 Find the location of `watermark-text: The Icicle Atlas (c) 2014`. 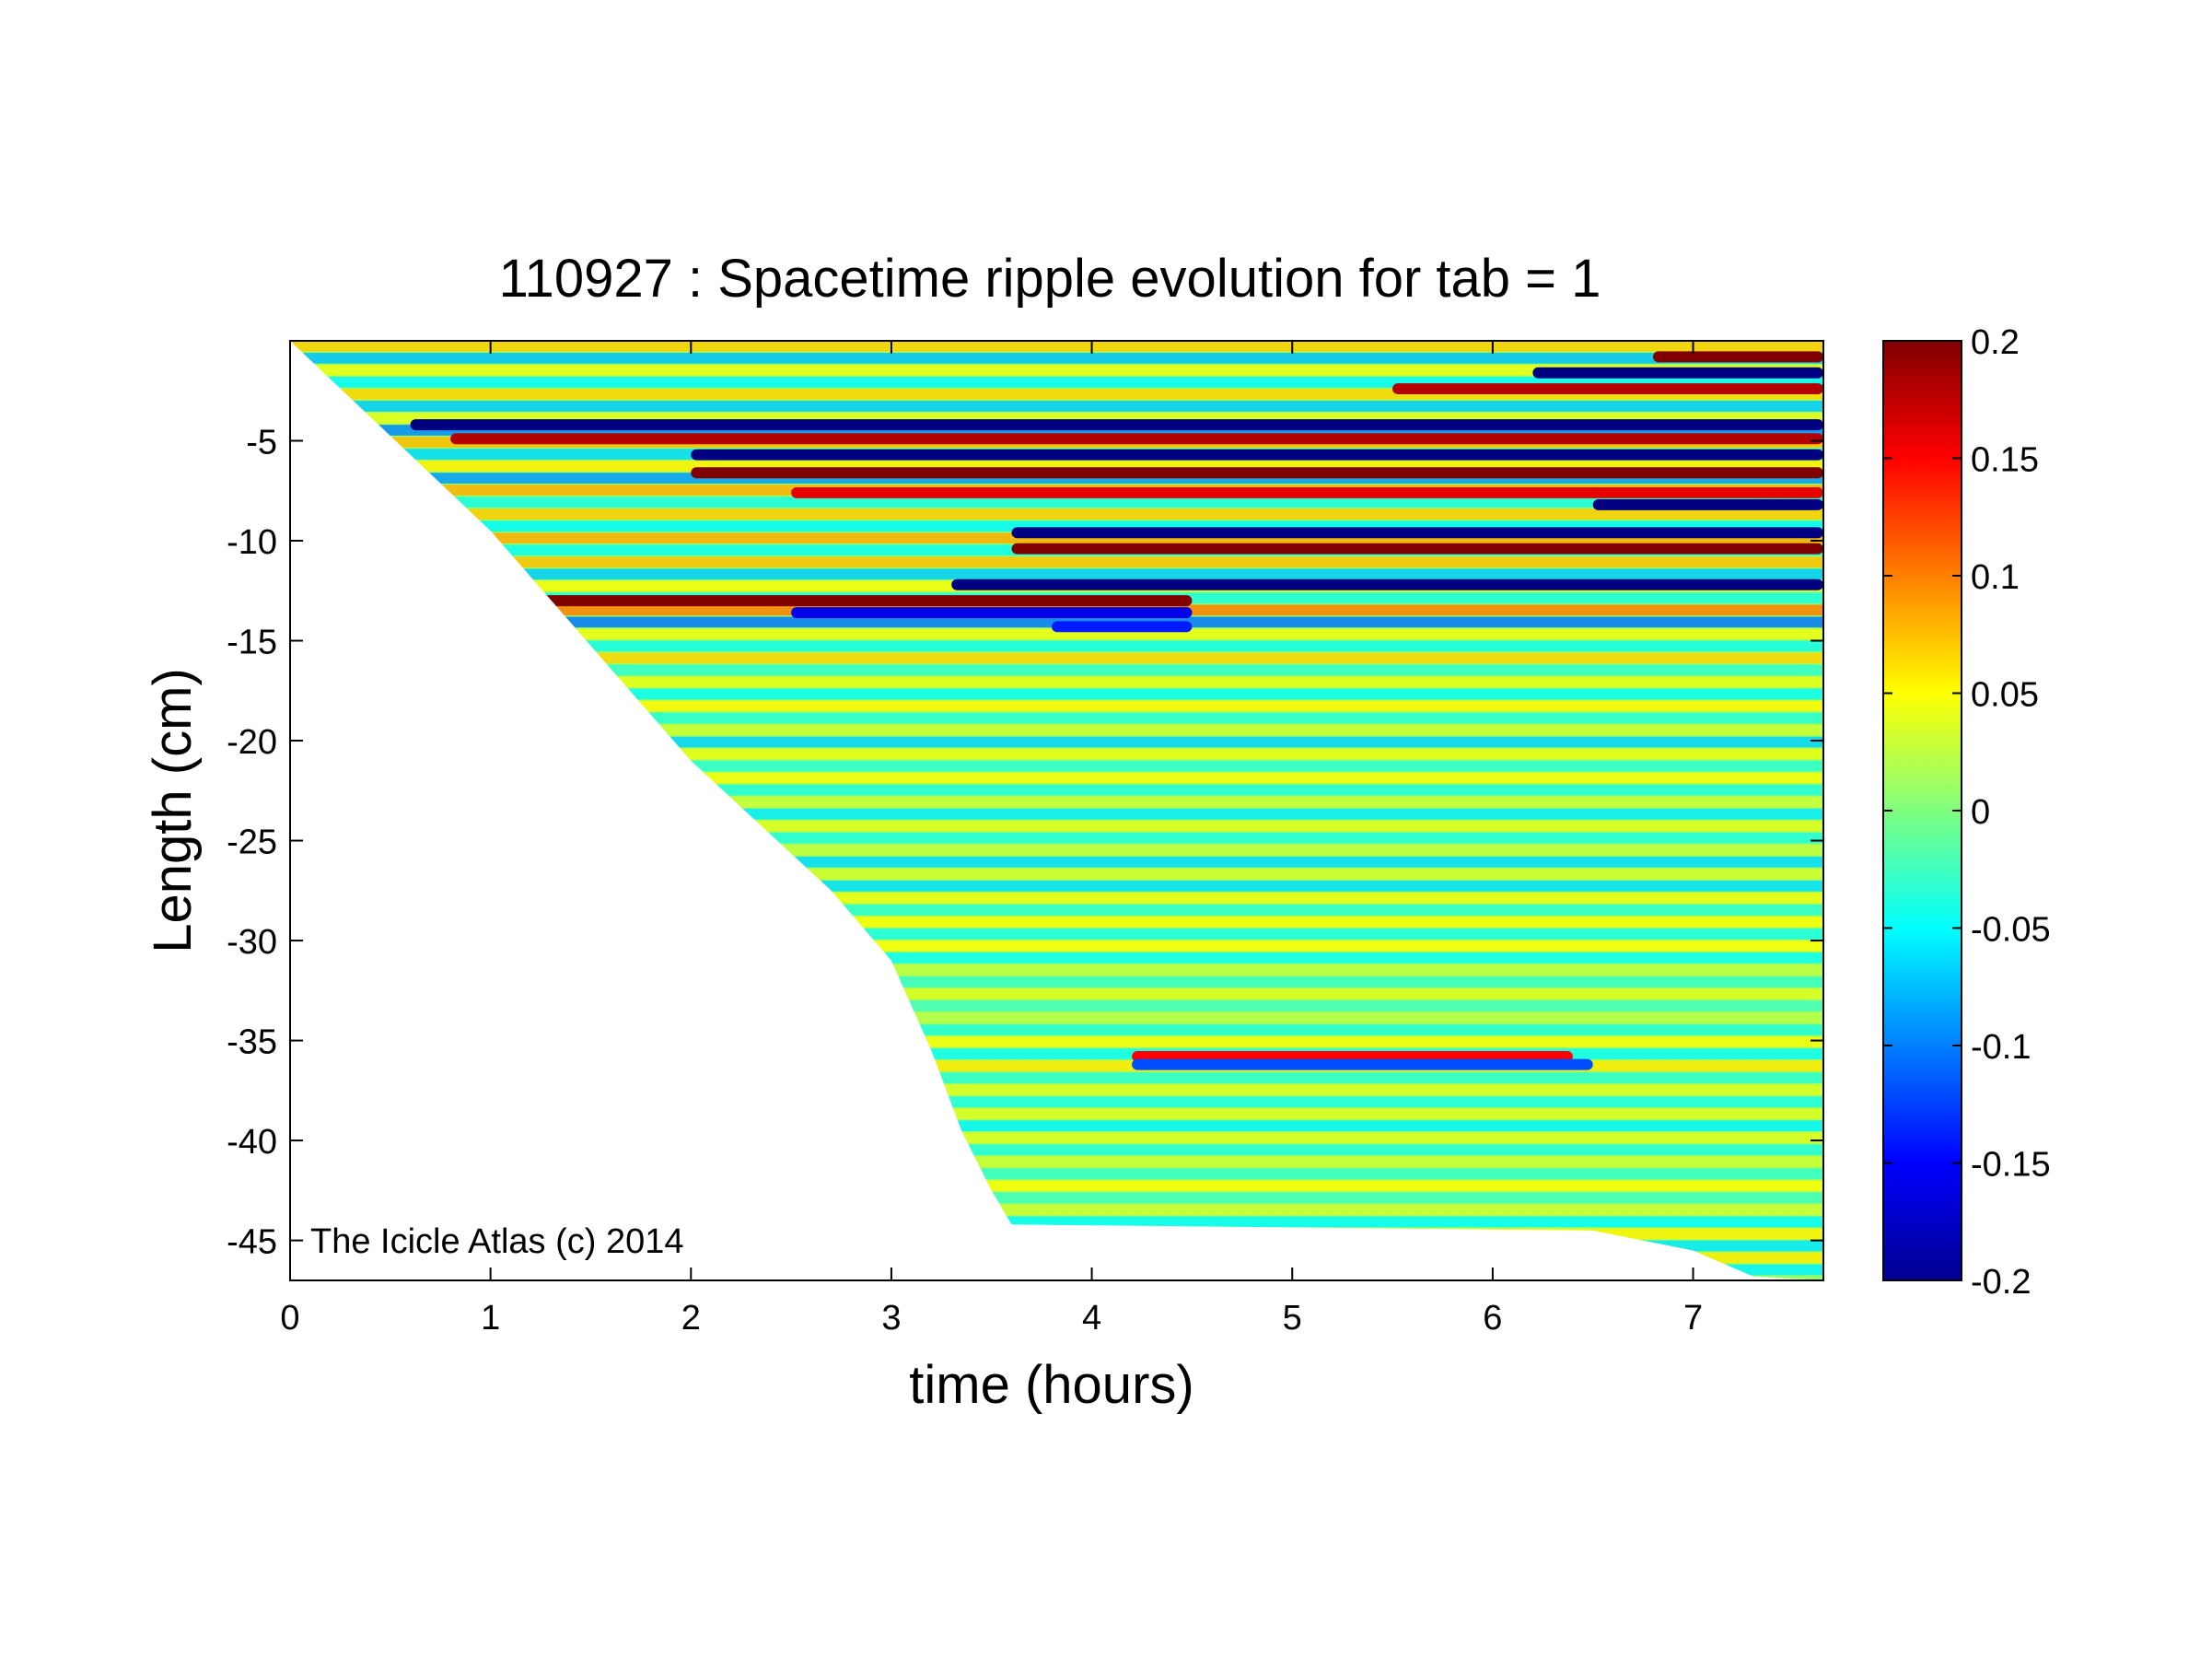

watermark-text: The Icicle Atlas (c) 2014 is located at coordinates (497, 1241).